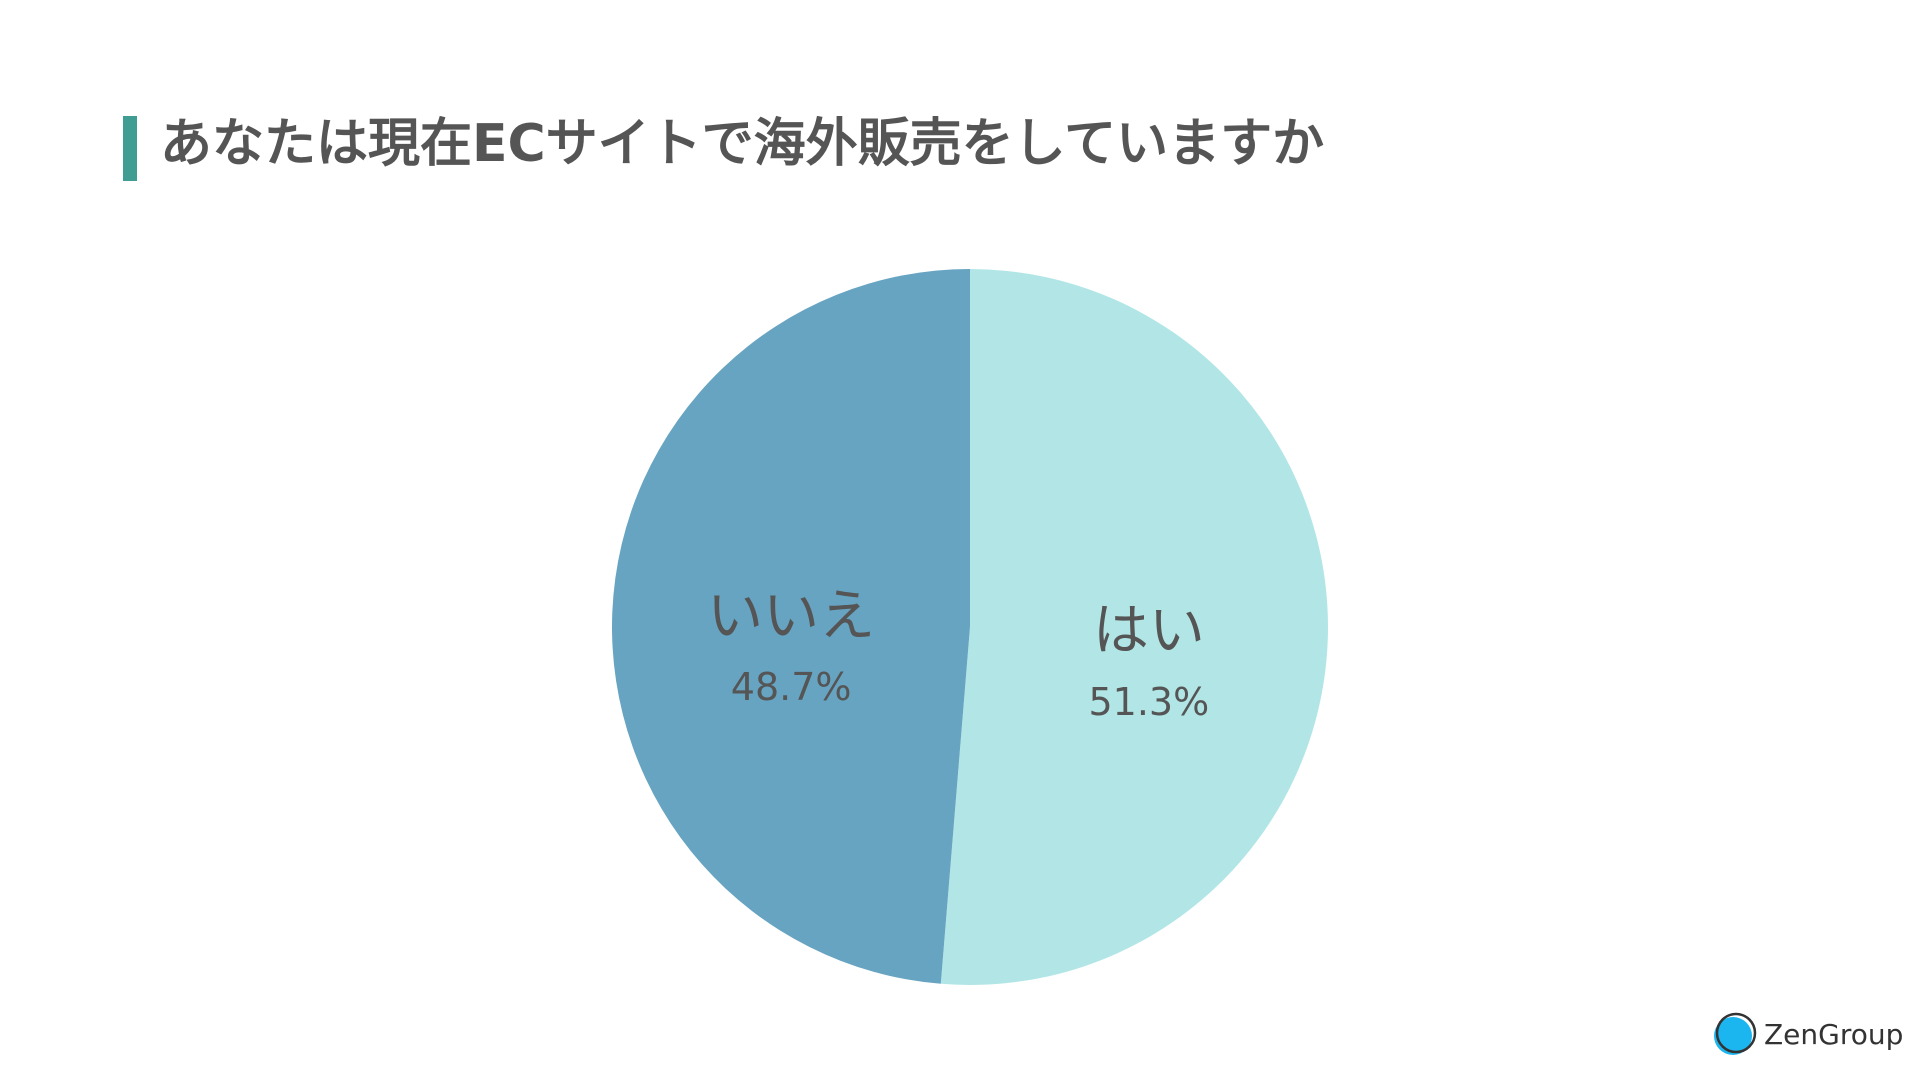  I want to click on value-label: 48.7%, so click(791, 687).